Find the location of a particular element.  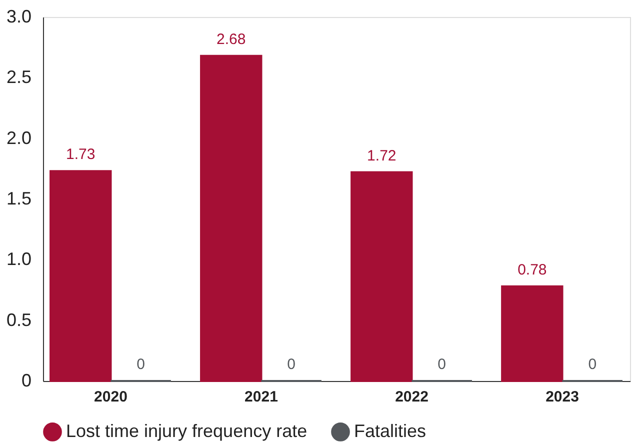

data-label: 0.78 is located at coordinates (532, 269).